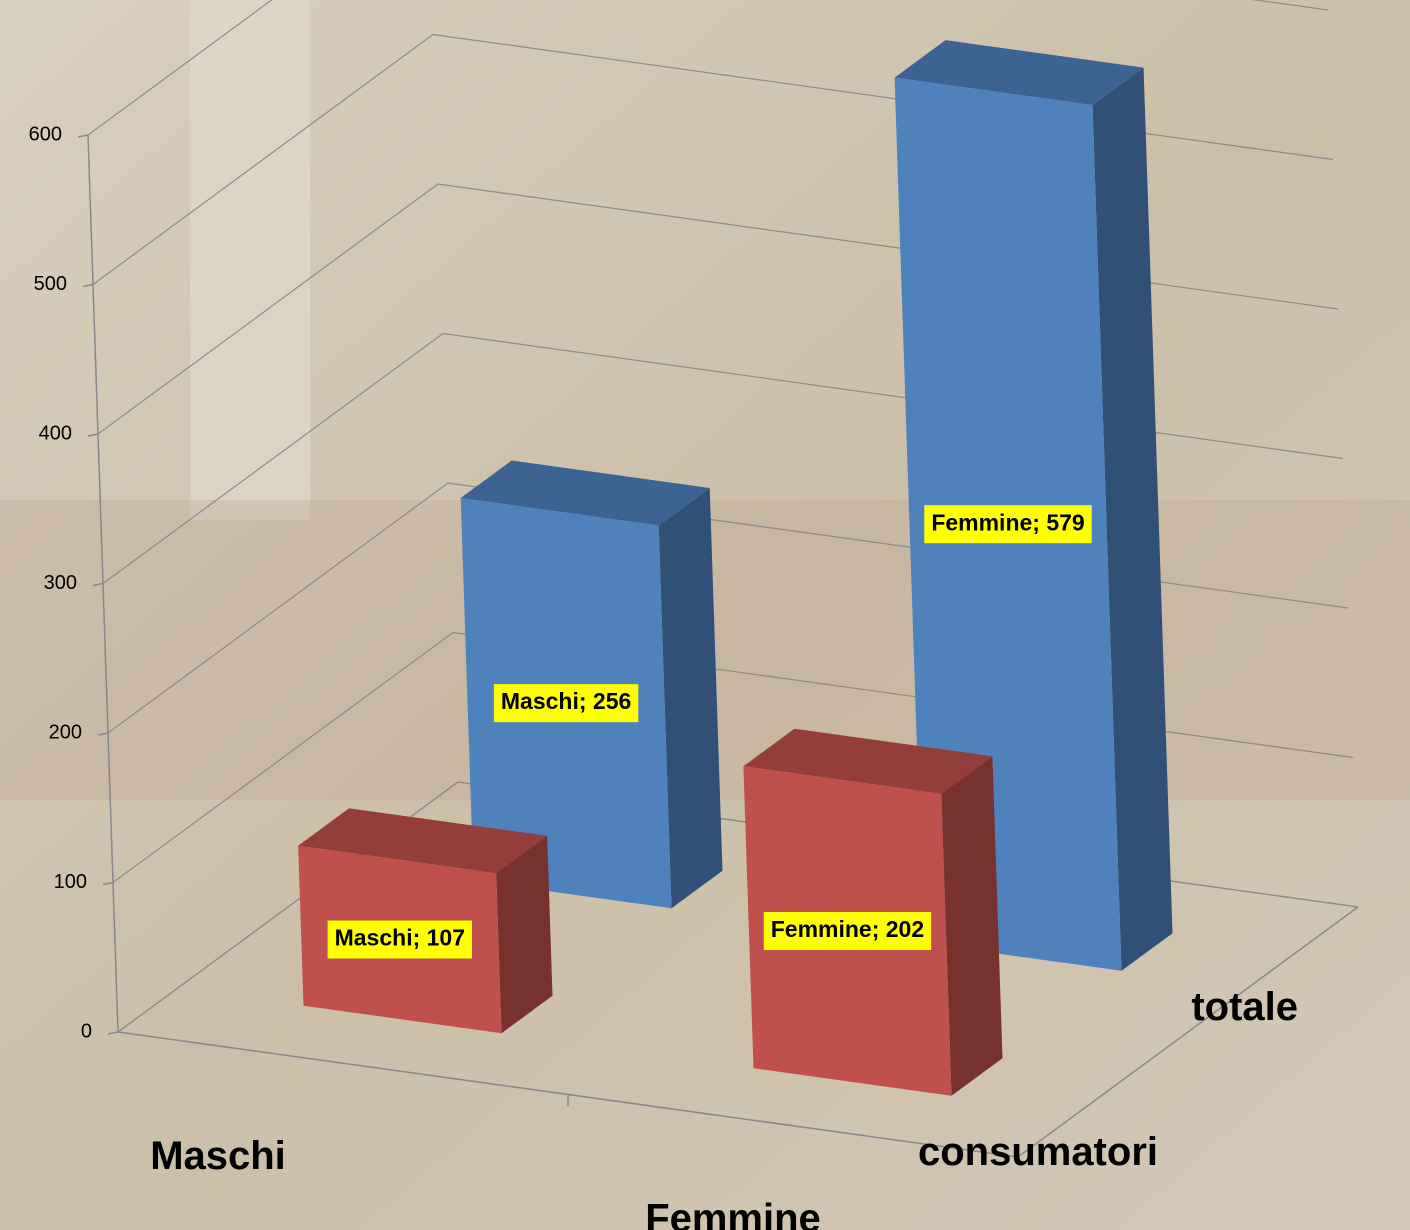  What do you see at coordinates (708, 68) in the screenshot?
I see `grid-line` at bounding box center [708, 68].